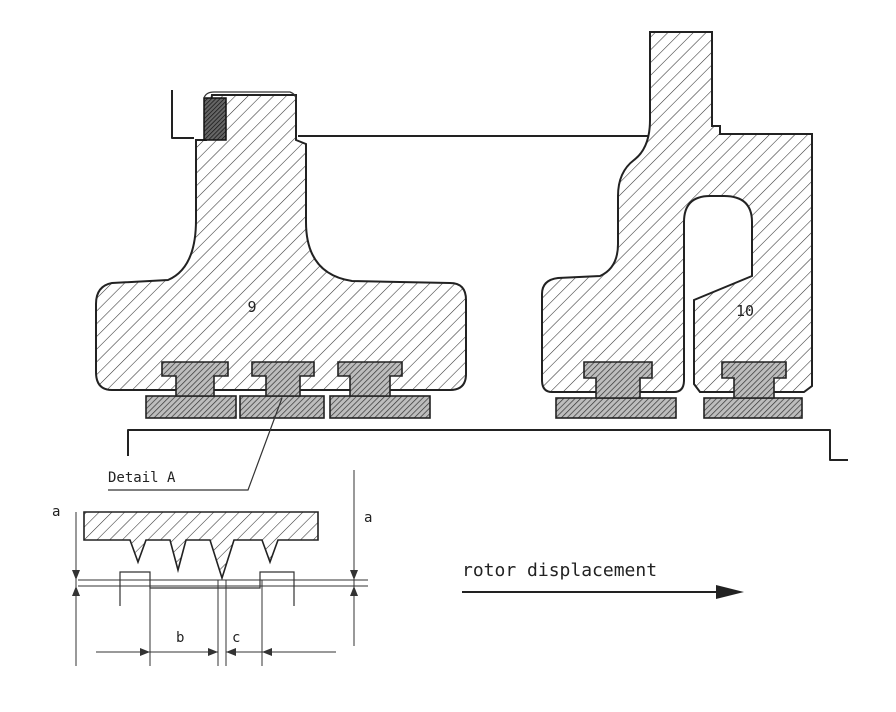 The width and height of the screenshot is (896, 712). I want to click on detail-a, so click(223, 558).